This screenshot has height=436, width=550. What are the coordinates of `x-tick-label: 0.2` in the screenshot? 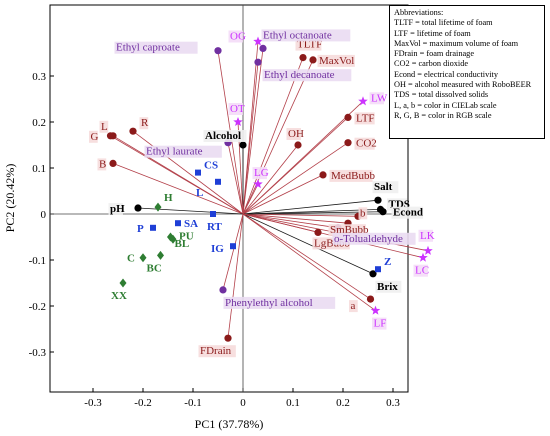 It's located at (343, 403).